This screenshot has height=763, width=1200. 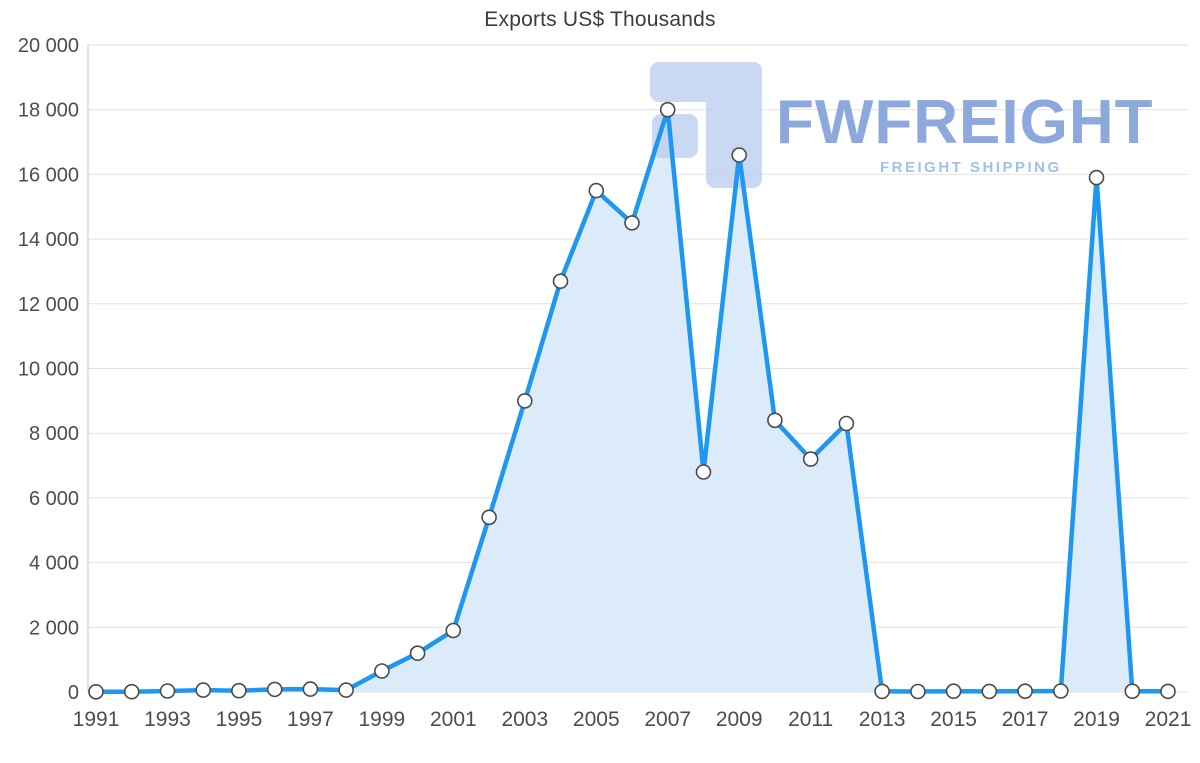 What do you see at coordinates (1025, 719) in the screenshot?
I see `x-tick-label: 2017` at bounding box center [1025, 719].